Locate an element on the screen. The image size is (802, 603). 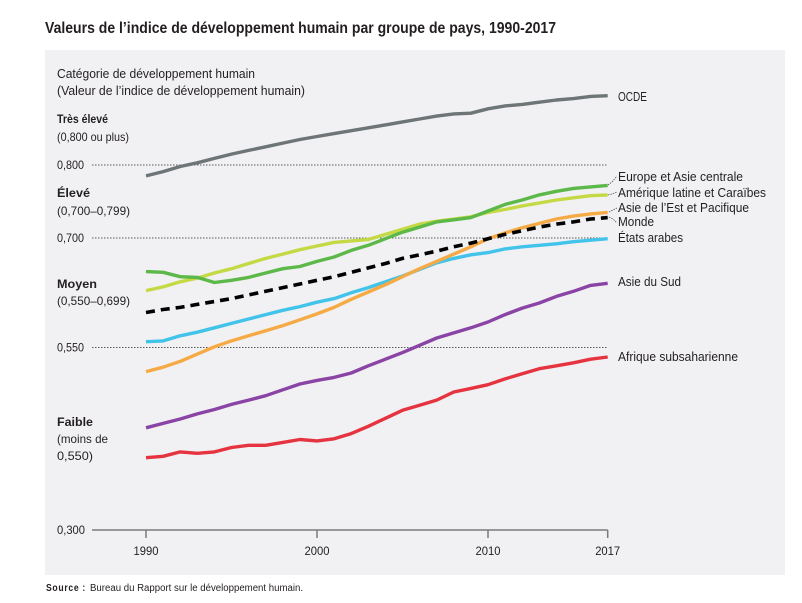
legend-label-world: Monde is located at coordinates (636, 222).